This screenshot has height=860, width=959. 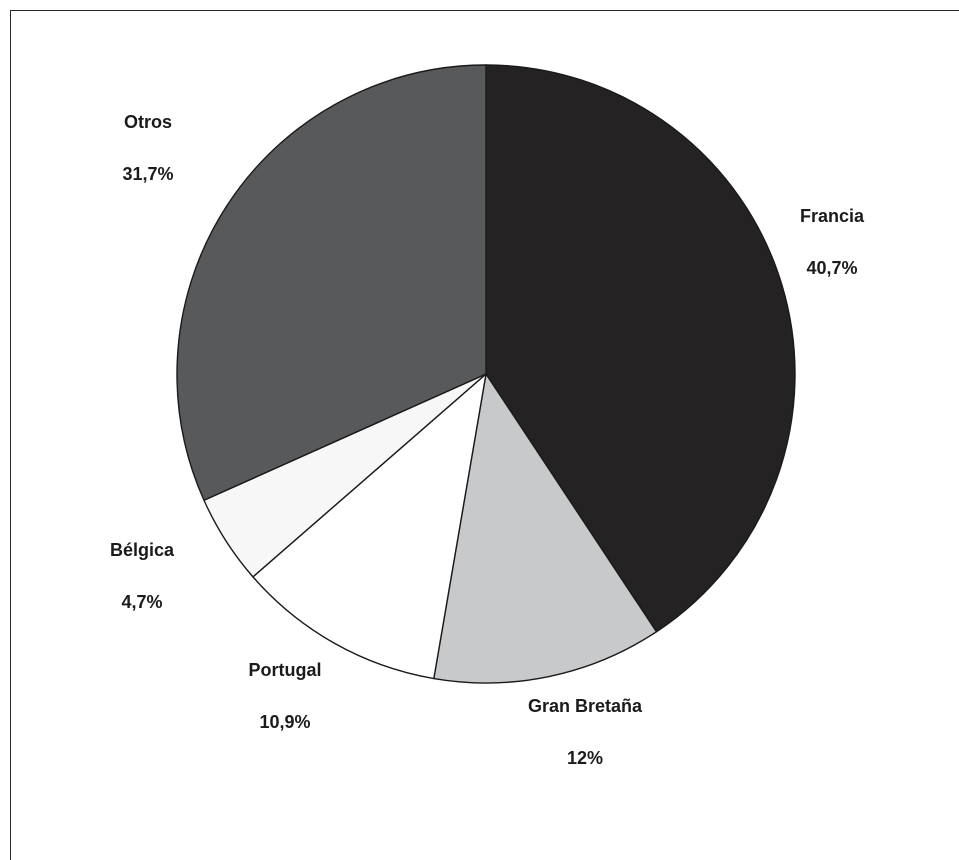 I want to click on slice-value-label: 12%, so click(x=585, y=758).